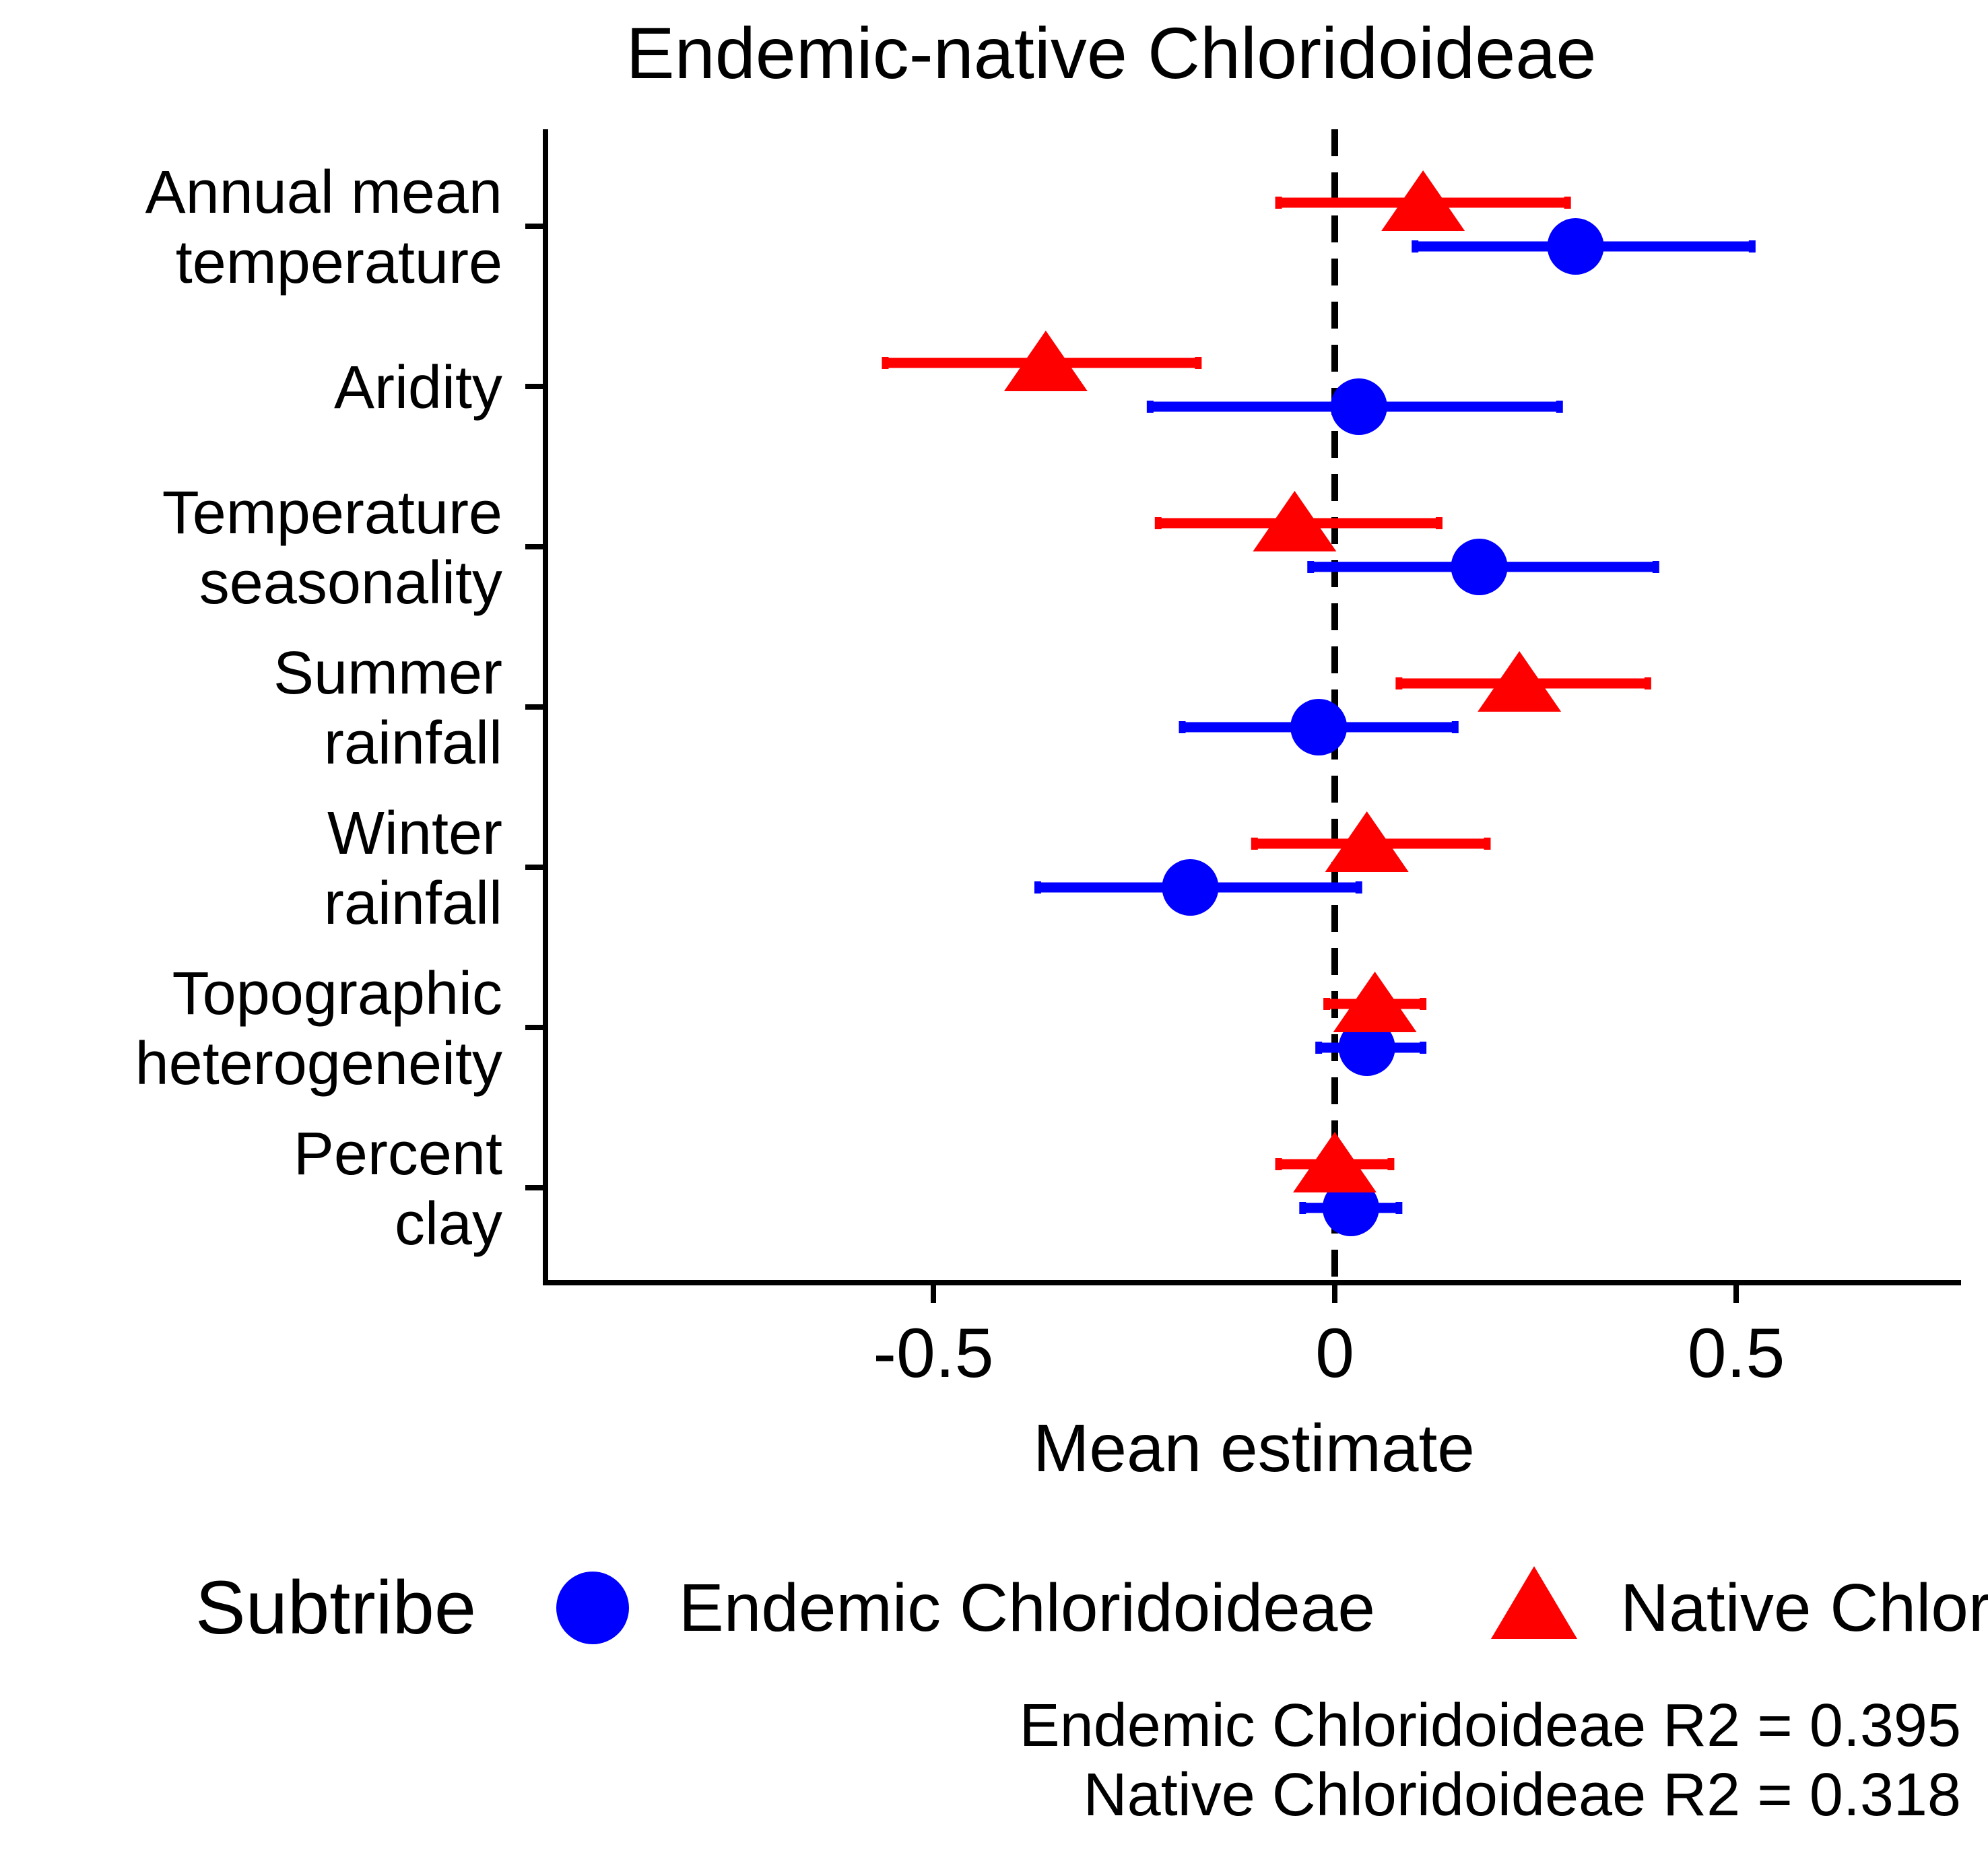  Describe the element at coordinates (1027, 1608) in the screenshot. I see `legend-label: Endemic Chloridoideae` at that location.